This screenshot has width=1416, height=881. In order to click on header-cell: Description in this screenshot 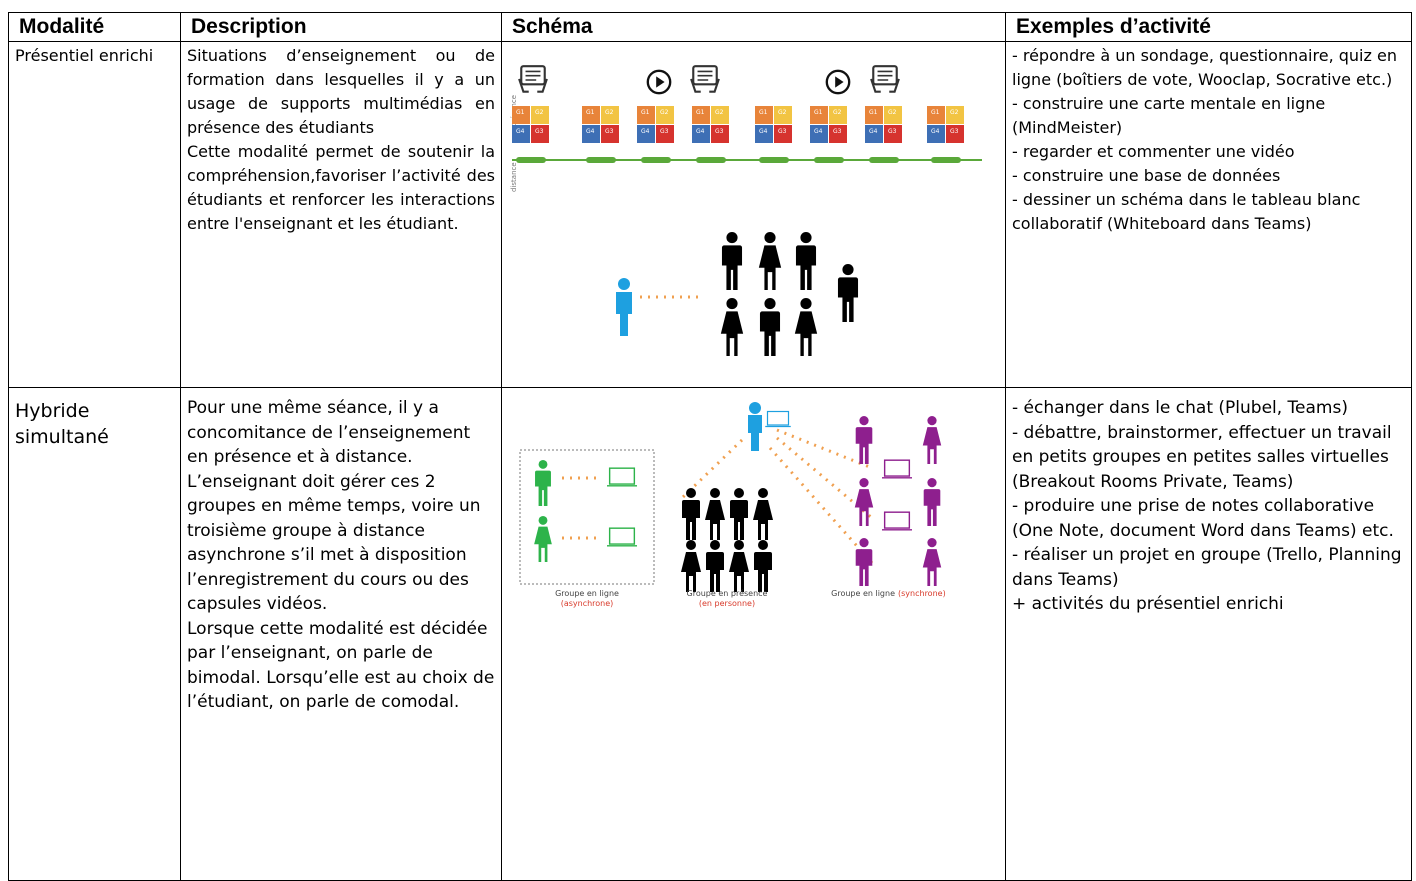, I will do `click(341, 27)`.